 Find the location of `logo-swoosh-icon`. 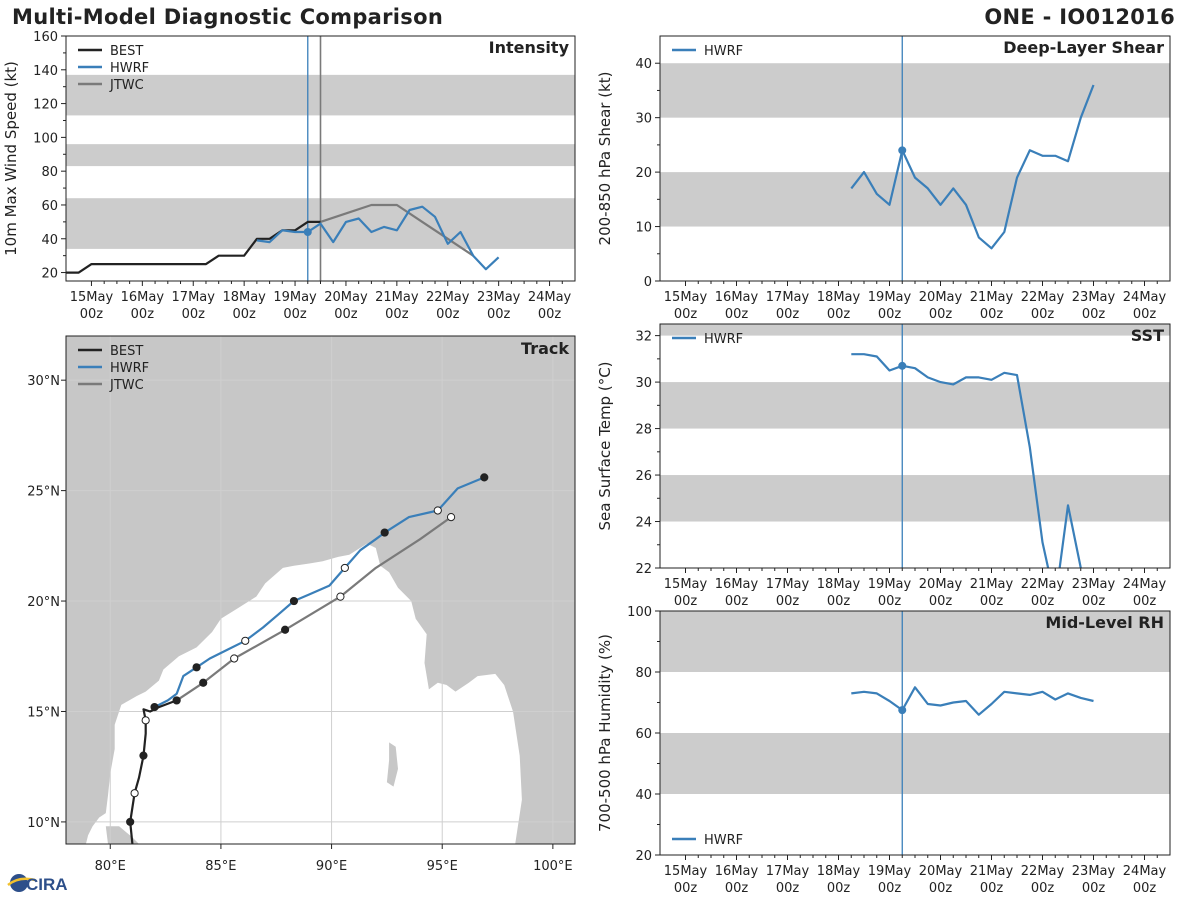

logo-swoosh-icon is located at coordinates (21, 881).